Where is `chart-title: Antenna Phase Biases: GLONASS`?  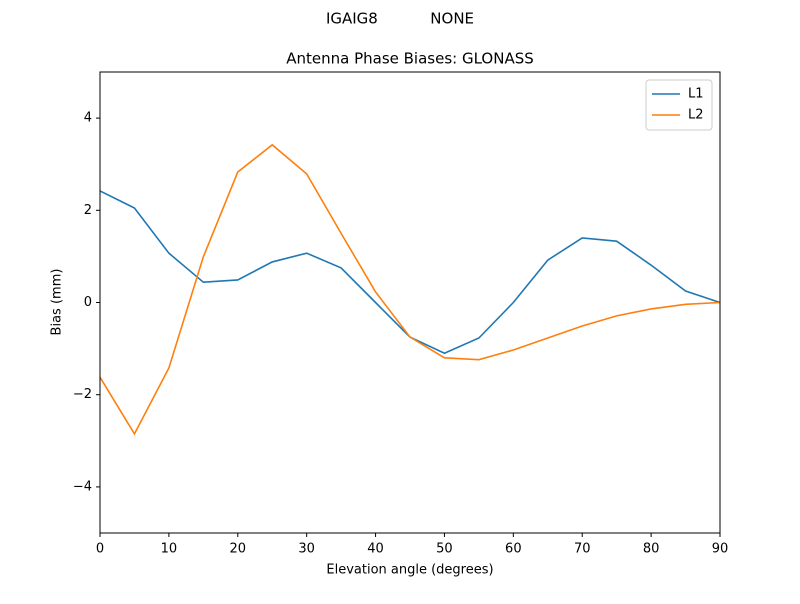 chart-title: Antenna Phase Biases: GLONASS is located at coordinates (410, 59).